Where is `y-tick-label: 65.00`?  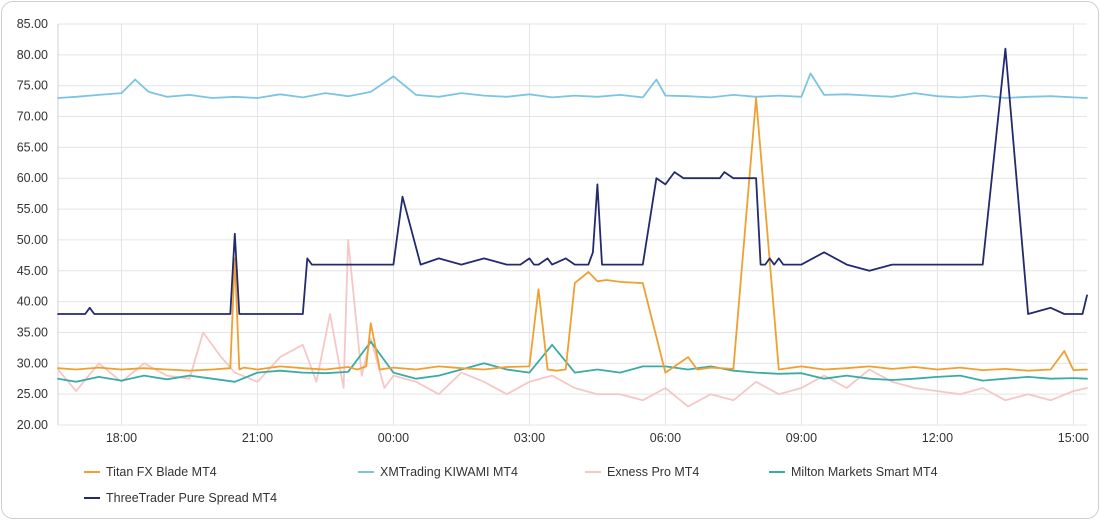
y-tick-label: 65.00 is located at coordinates (32, 147).